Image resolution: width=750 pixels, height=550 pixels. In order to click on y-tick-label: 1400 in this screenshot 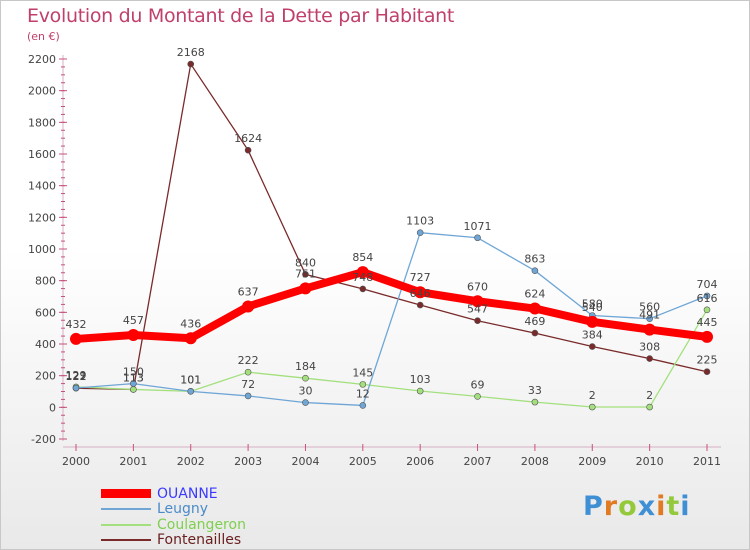, I will do `click(42, 186)`.